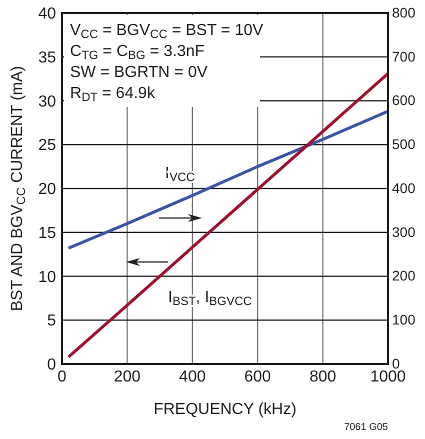 The image size is (425, 439). Describe the element at coordinates (47, 233) in the screenshot. I see `y-tick-label: 15` at that location.